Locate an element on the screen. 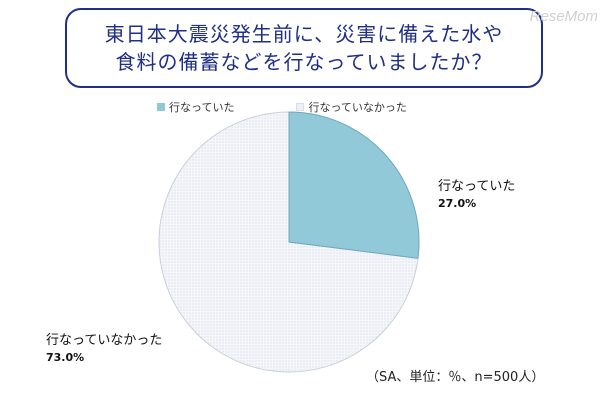  legend-label-yes: 行なっていた is located at coordinates (202, 107).